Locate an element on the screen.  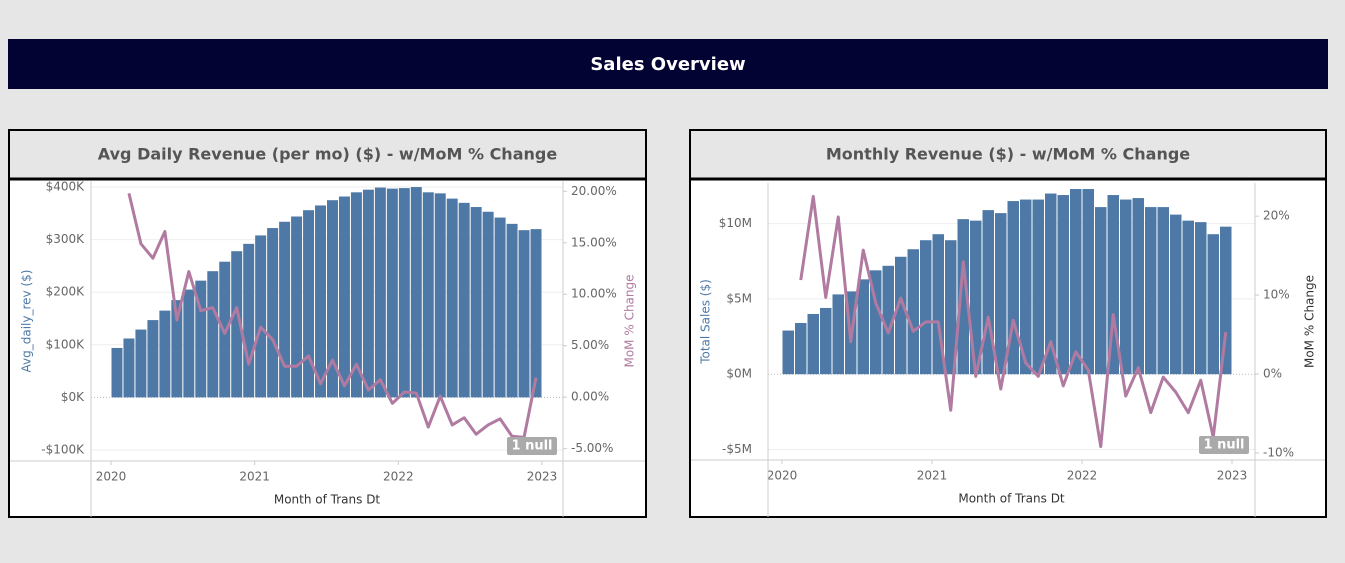
line is located at coordinates (1013, 321).